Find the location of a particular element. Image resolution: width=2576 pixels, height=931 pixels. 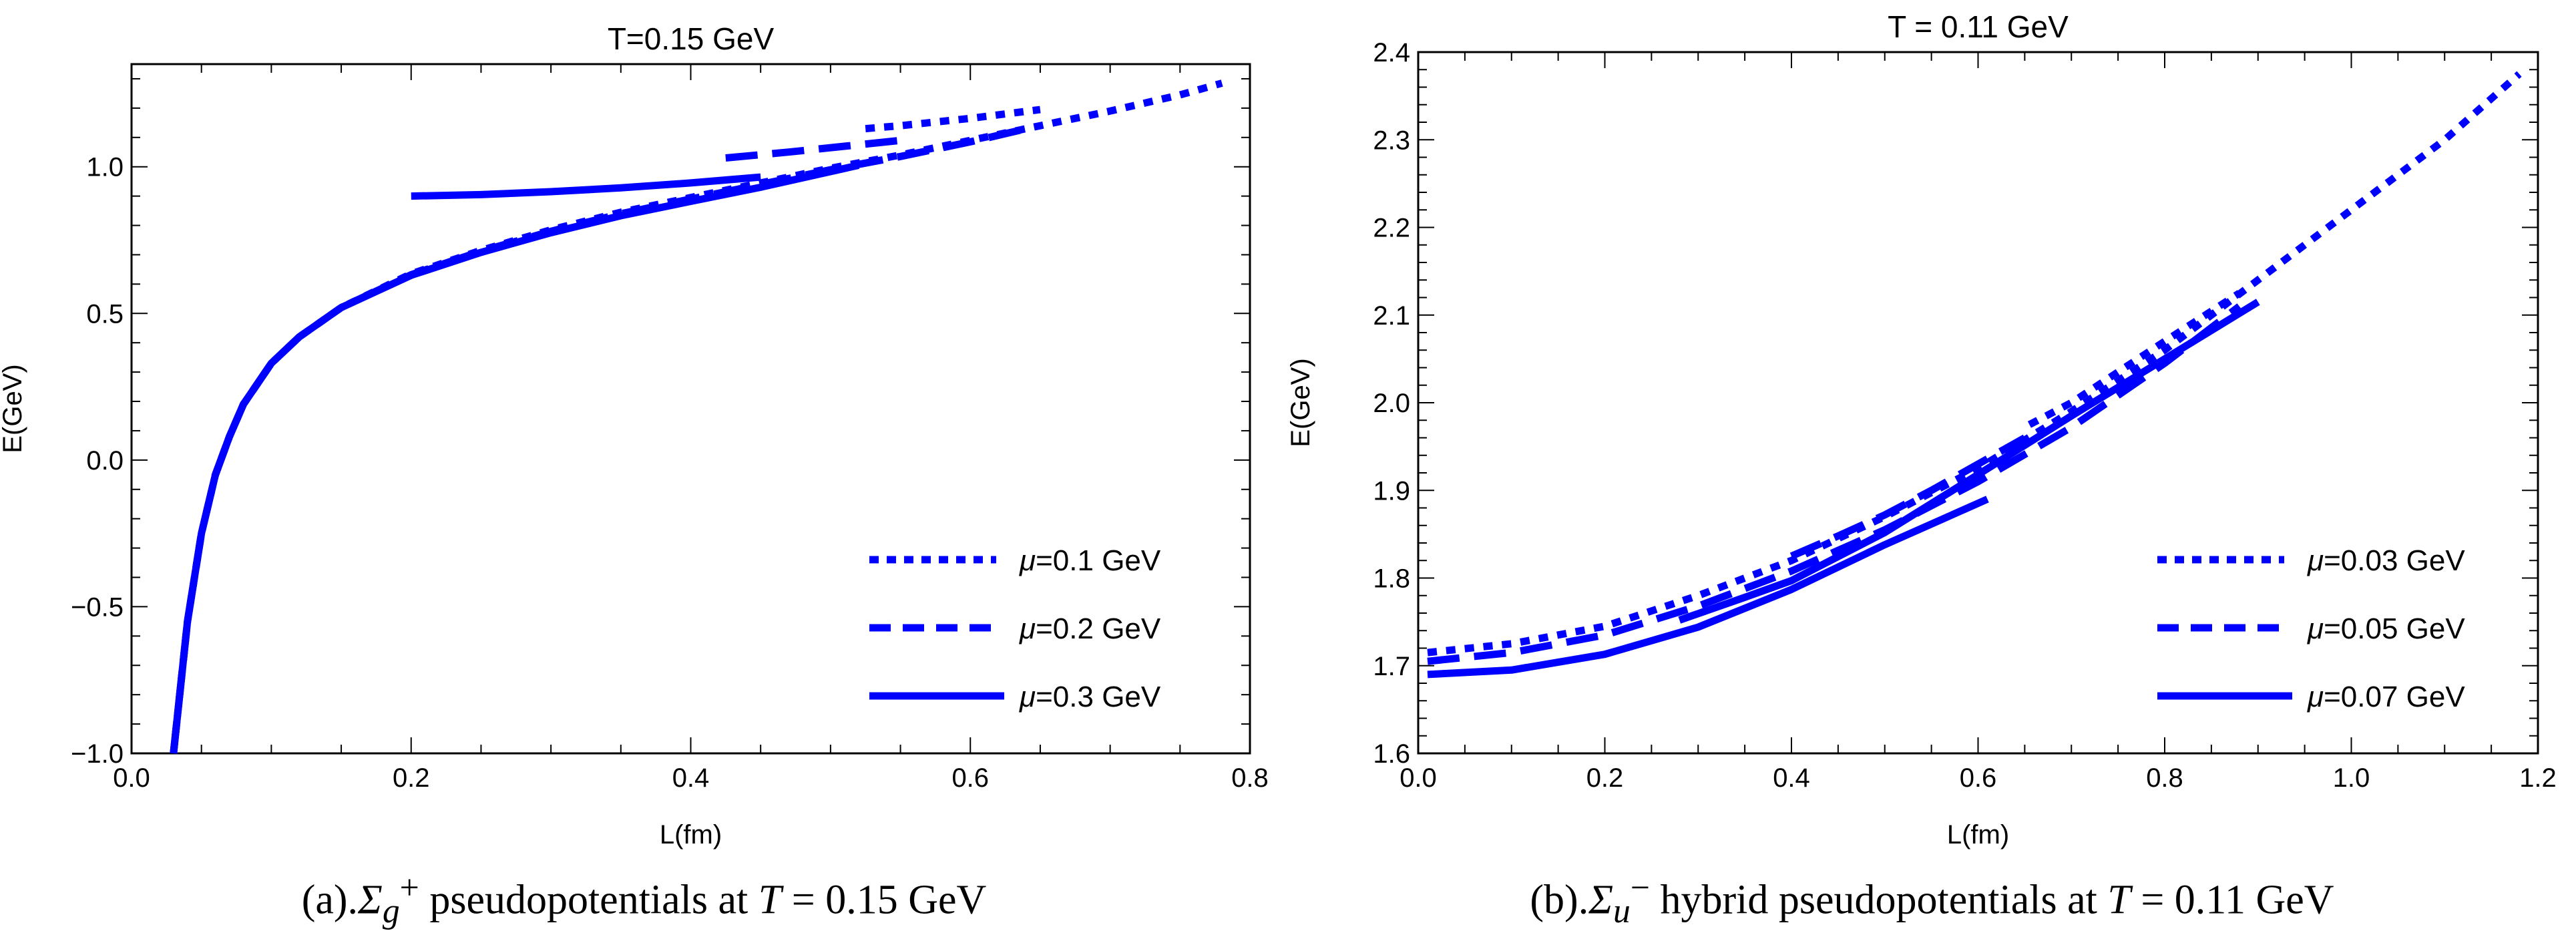

chart-a-legend-label-0: μ=0.1 GeV is located at coordinates (1090, 560).